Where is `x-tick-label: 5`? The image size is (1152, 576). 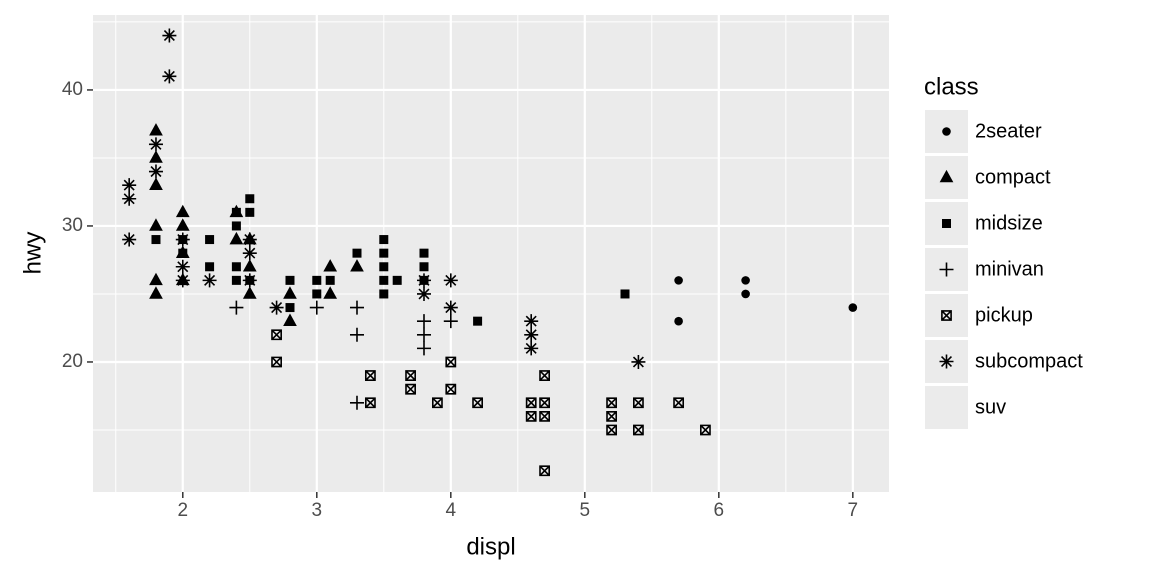
x-tick-label: 5 is located at coordinates (585, 510).